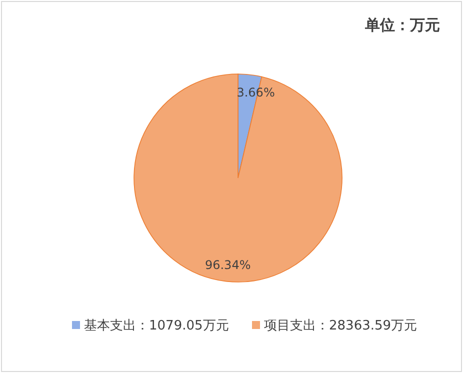 The image size is (465, 379). What do you see at coordinates (341, 326) in the screenshot?
I see `legend-label: 项目支出：28363.59万元` at bounding box center [341, 326].